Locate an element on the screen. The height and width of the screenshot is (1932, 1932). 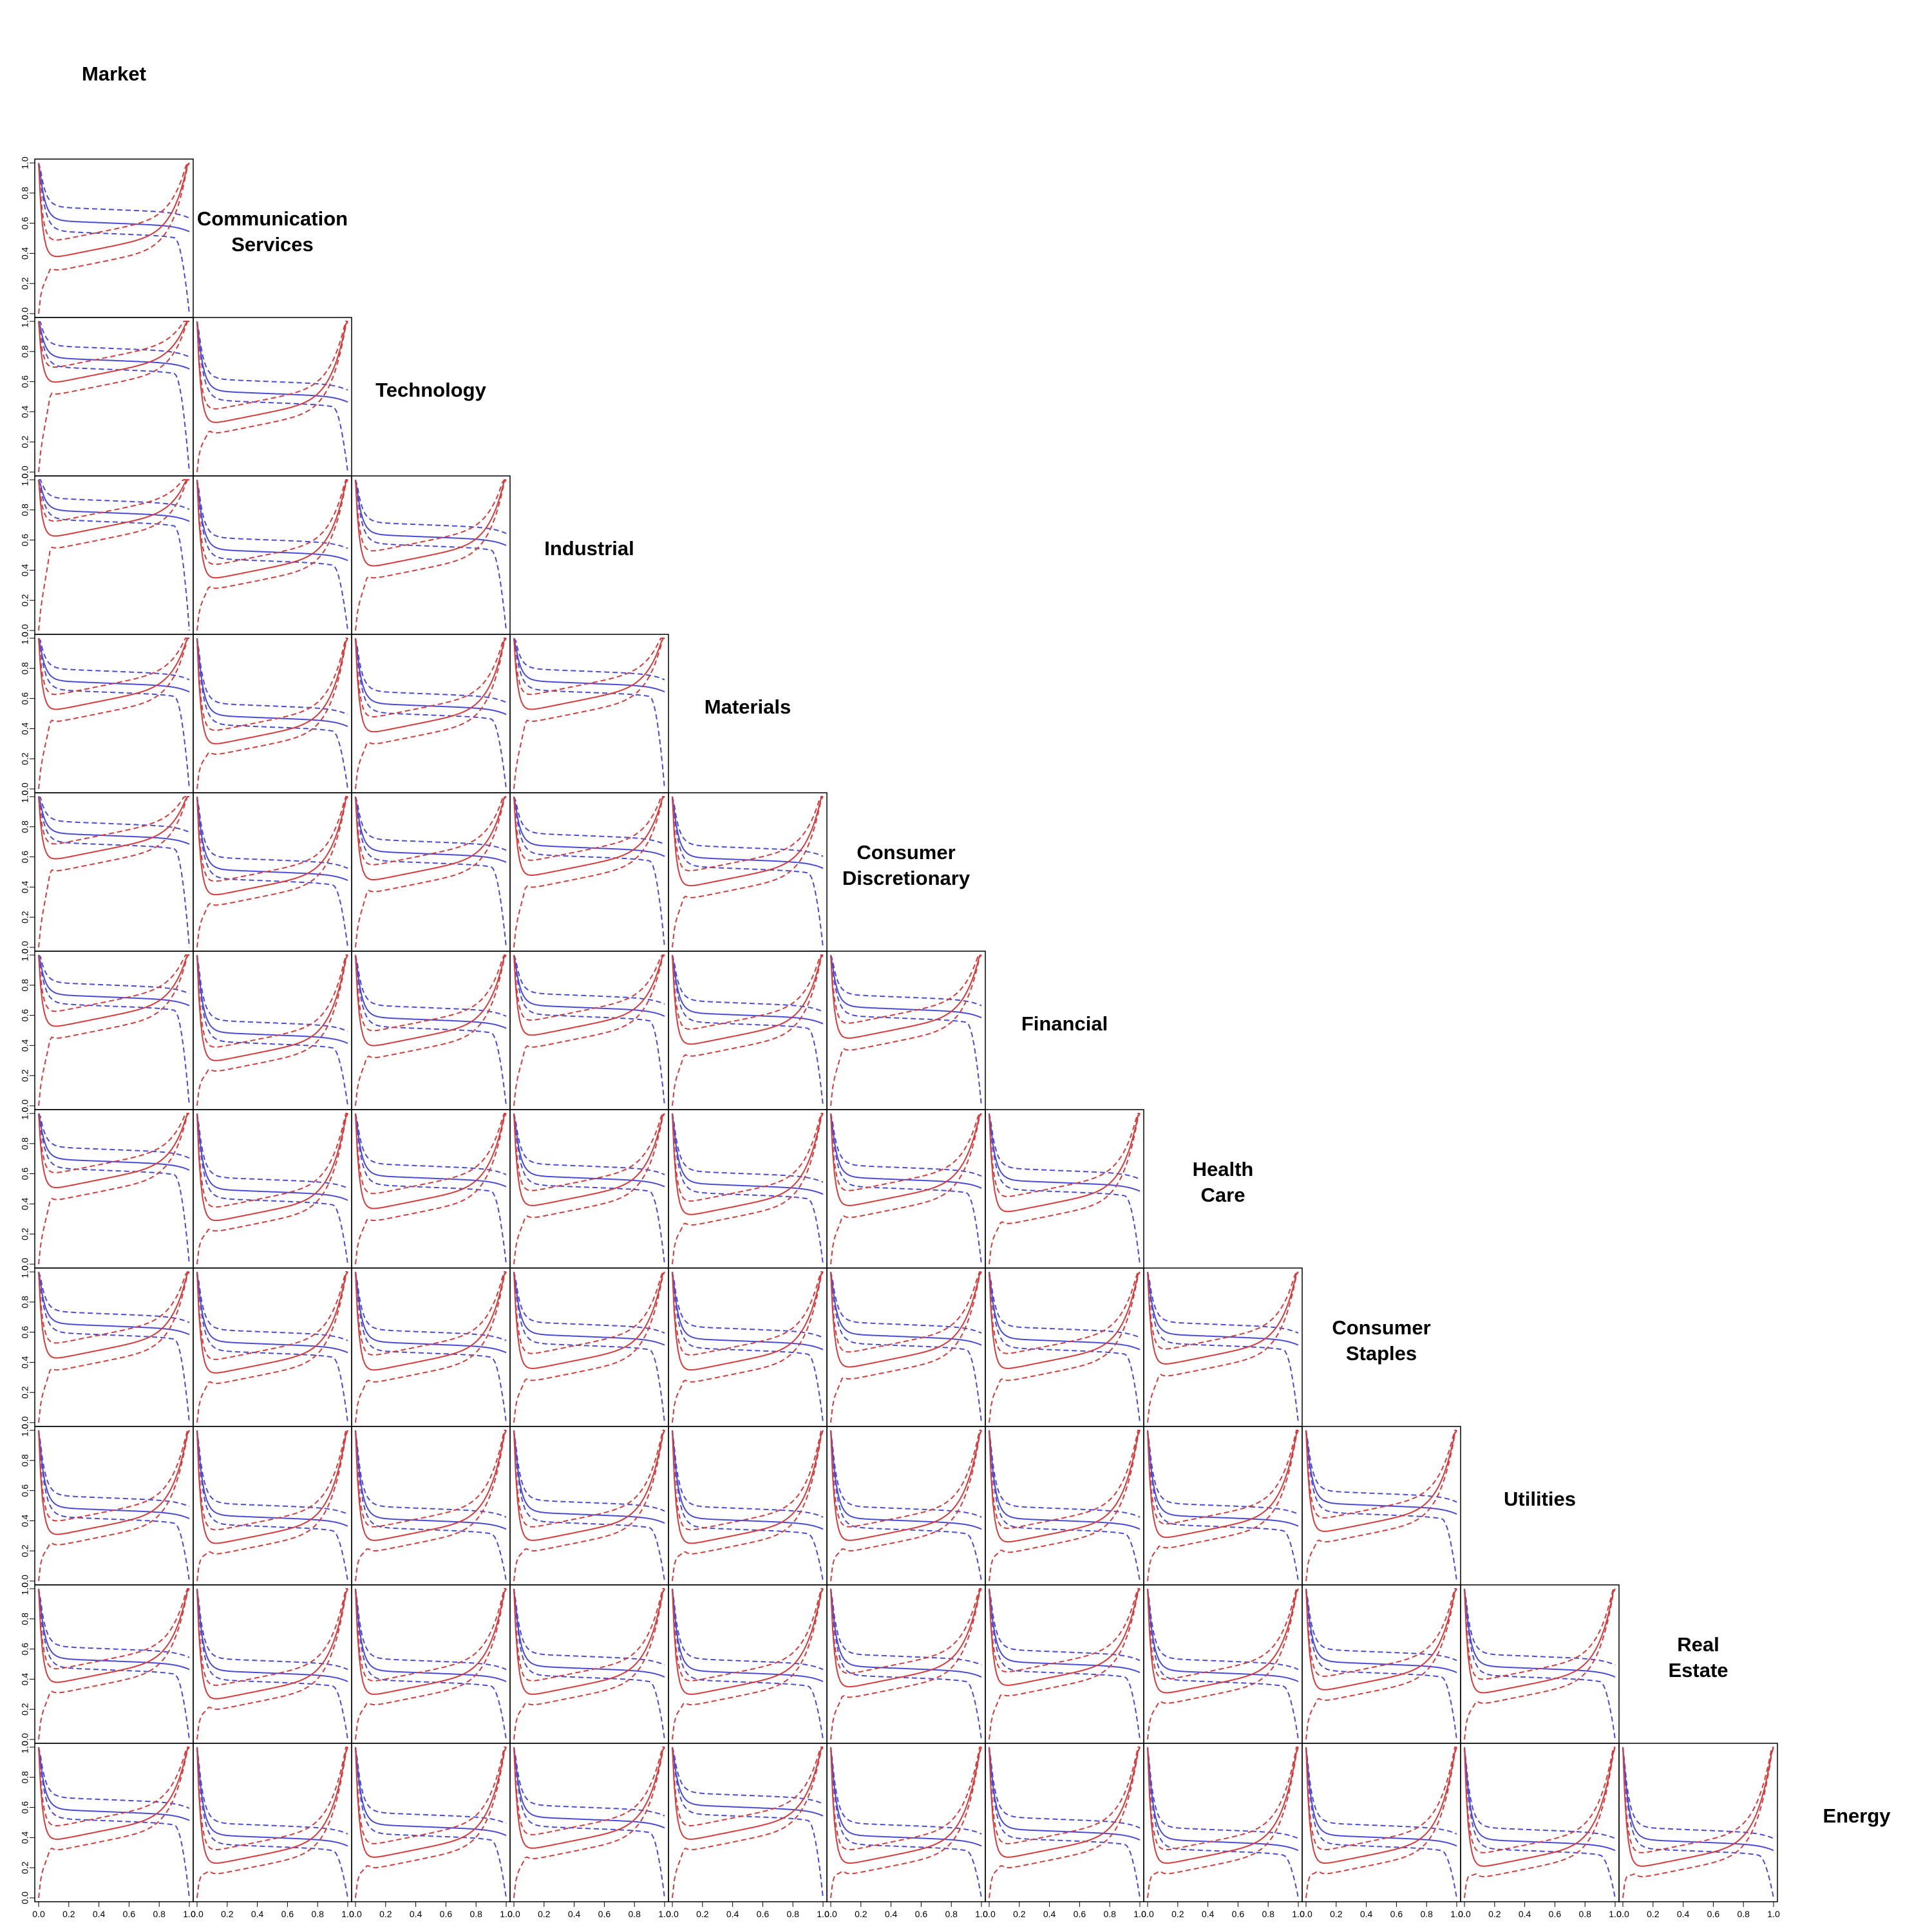
panel-r6-c3 is located at coordinates (589, 1030).